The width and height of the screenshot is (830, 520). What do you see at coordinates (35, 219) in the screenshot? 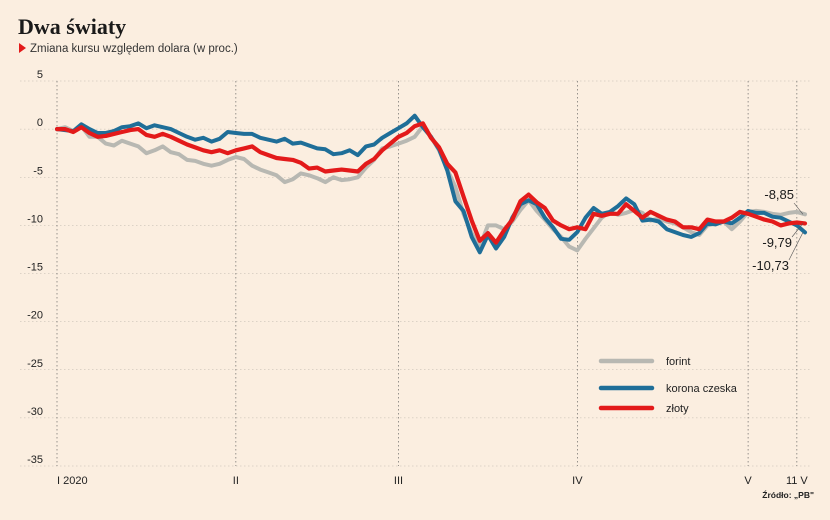
I see `y-tick-label: -10` at bounding box center [35, 219].